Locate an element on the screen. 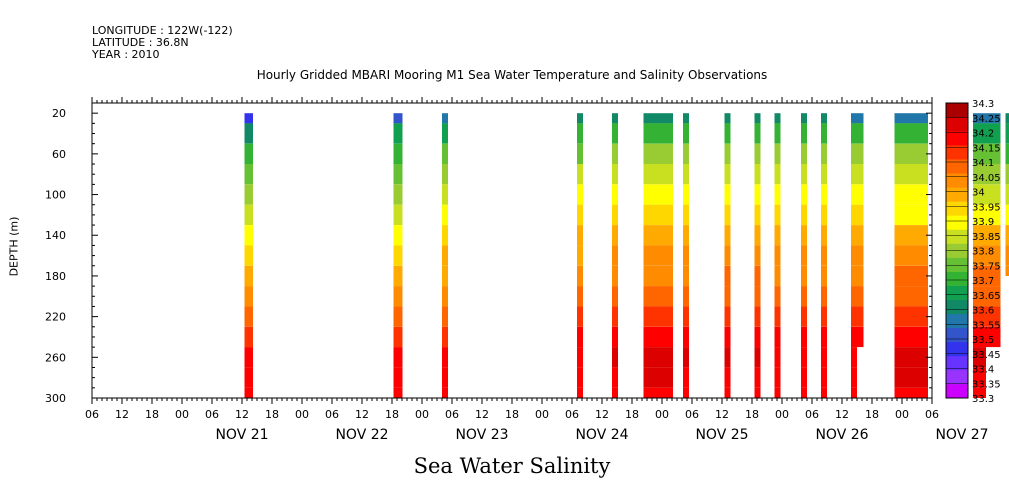 This screenshot has width=1009, height=504. profile-M-gap is located at coordinates (860, 372).